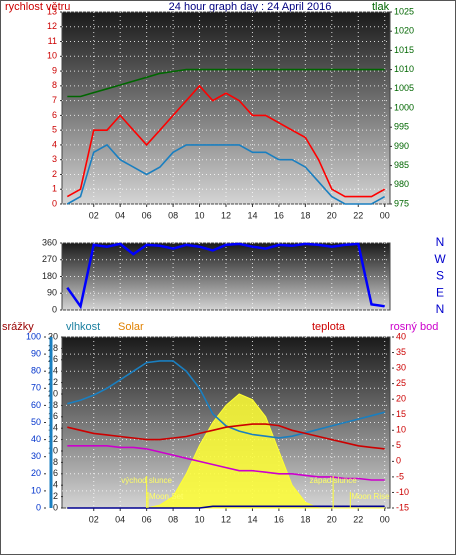 This screenshot has height=555, width=456. What do you see at coordinates (402, 492) in the screenshot?
I see `y-tick-label: -10` at bounding box center [402, 492].